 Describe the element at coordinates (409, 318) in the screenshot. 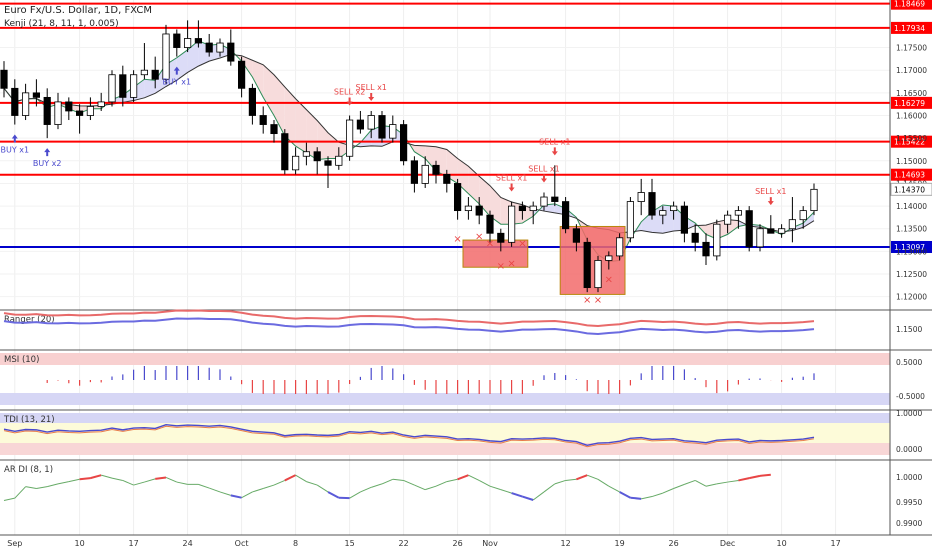

I see `ranger-upper-line` at that location.